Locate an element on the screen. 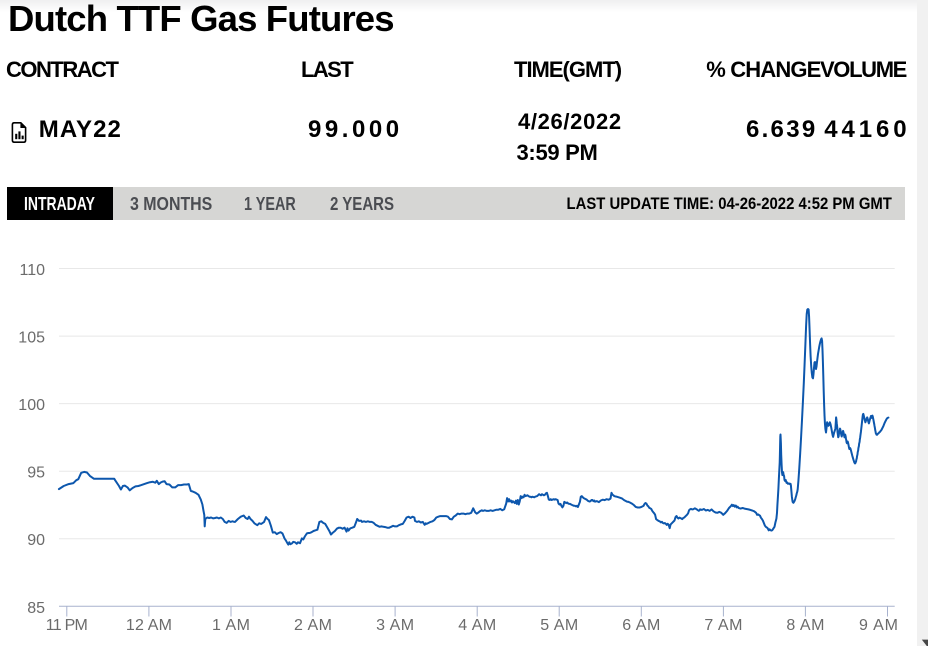 The height and width of the screenshot is (646, 928). svg-text: 8 AM is located at coordinates (805, 625).